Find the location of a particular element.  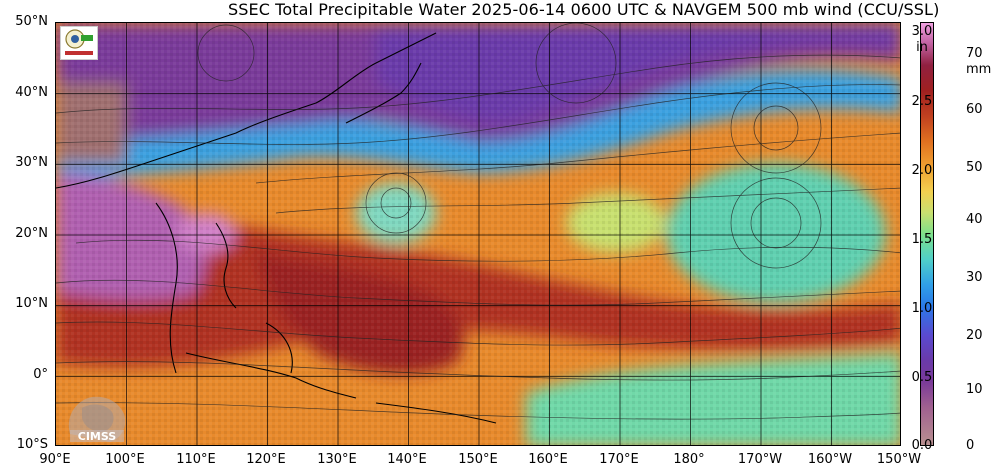

colorbar is located at coordinates (927, 234).